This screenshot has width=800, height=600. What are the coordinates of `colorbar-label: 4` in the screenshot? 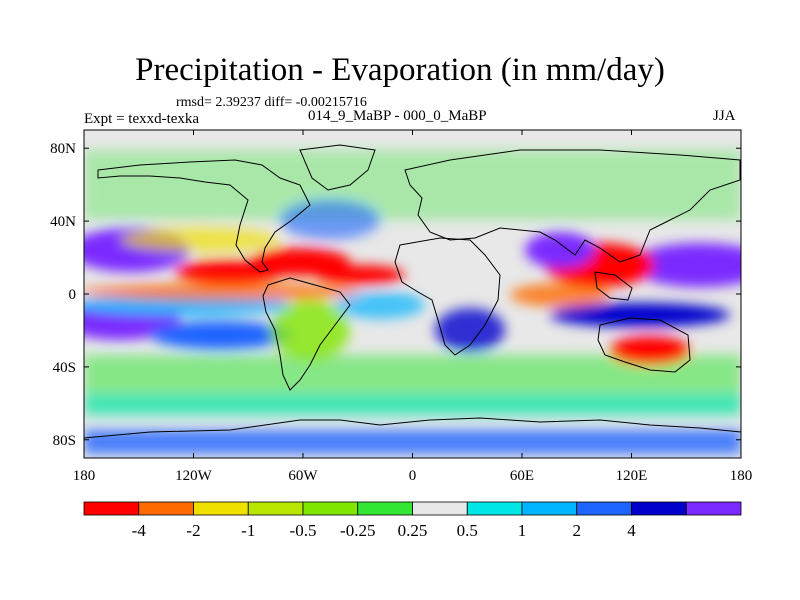 It's located at (631, 530).